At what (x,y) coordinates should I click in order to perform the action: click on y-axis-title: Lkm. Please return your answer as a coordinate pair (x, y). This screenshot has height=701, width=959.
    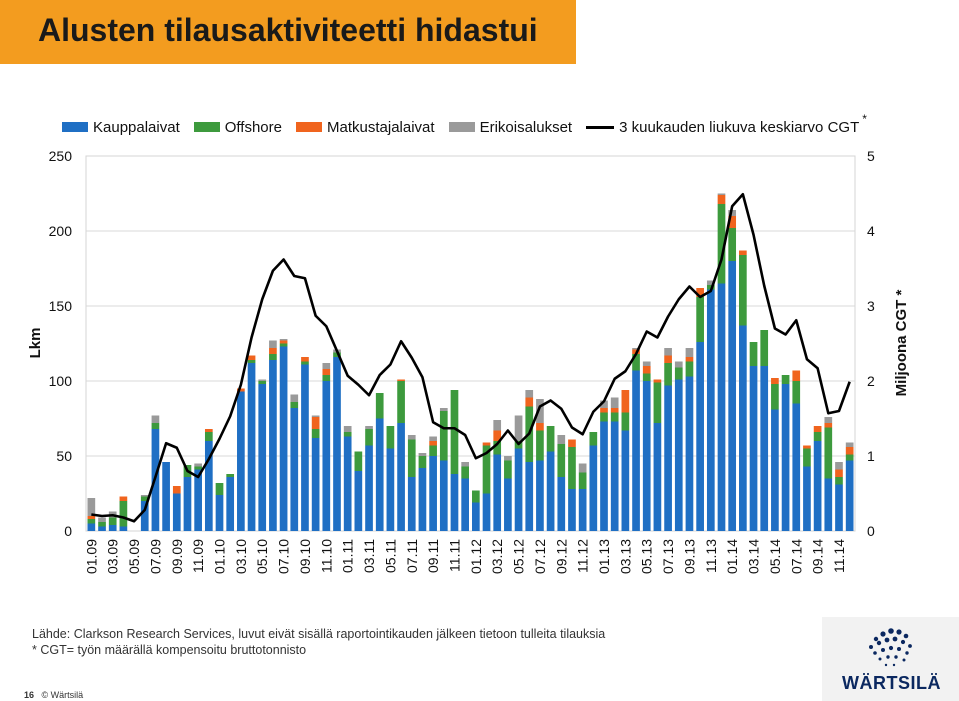
    Looking at the image, I should click on (35, 343).